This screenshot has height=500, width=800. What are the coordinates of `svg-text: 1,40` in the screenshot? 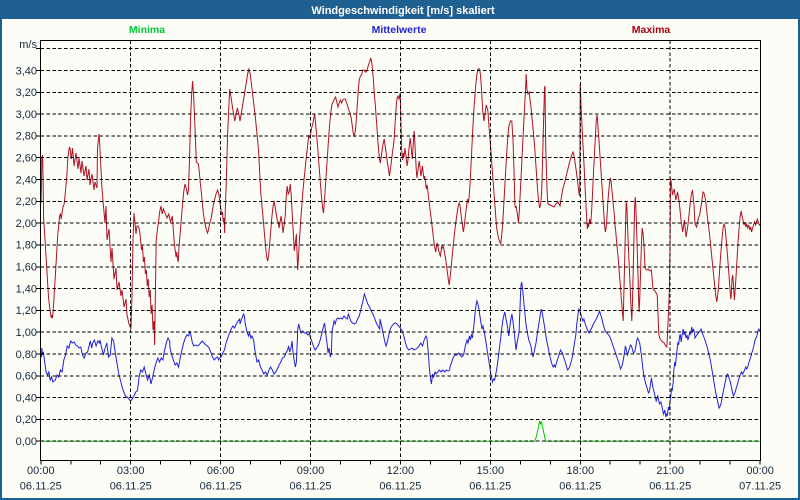 It's located at (26, 289).